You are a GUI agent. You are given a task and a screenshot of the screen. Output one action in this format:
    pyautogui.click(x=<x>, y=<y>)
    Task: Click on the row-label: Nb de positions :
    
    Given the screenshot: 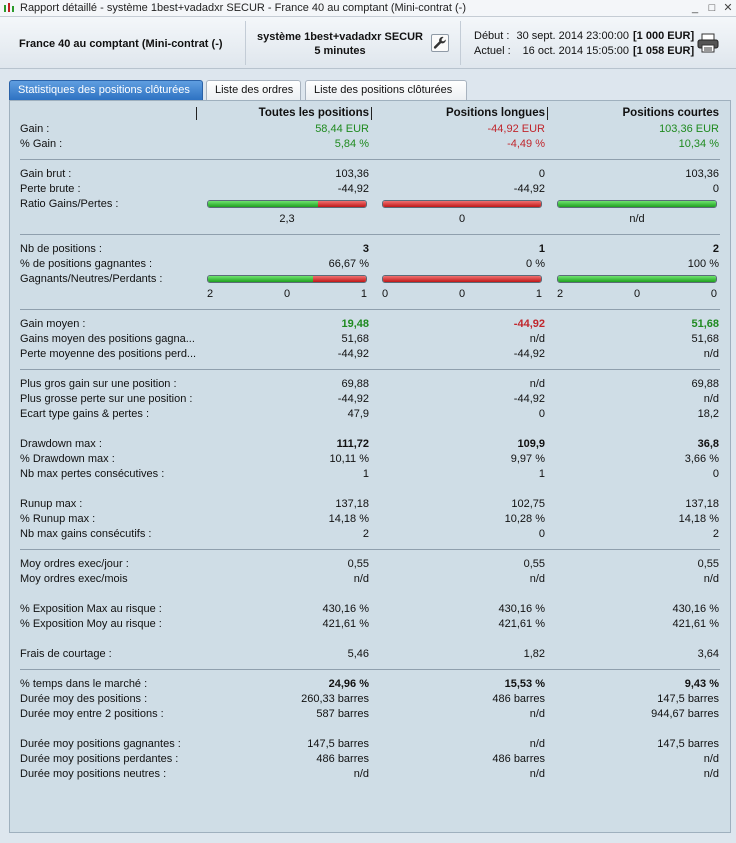 What is the action you would take?
    pyautogui.click(x=61, y=249)
    